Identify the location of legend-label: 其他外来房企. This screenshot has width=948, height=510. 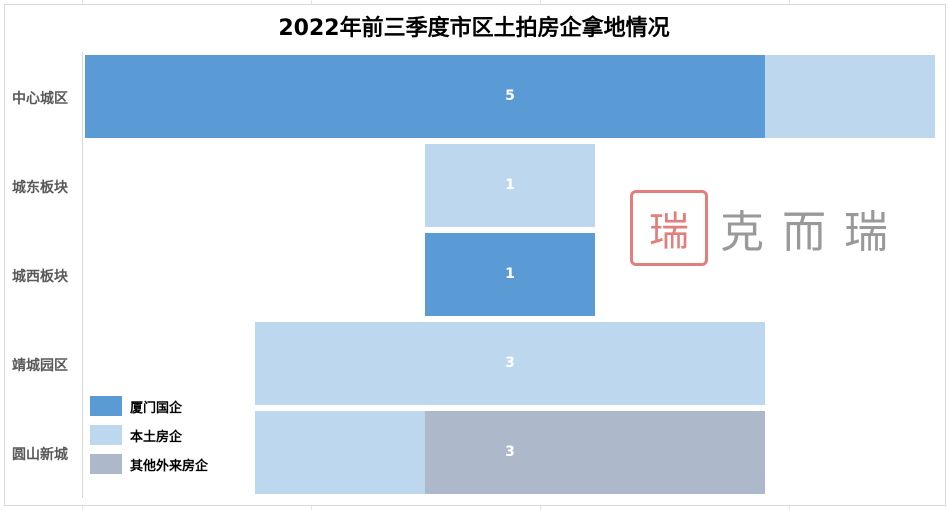
(169, 466).